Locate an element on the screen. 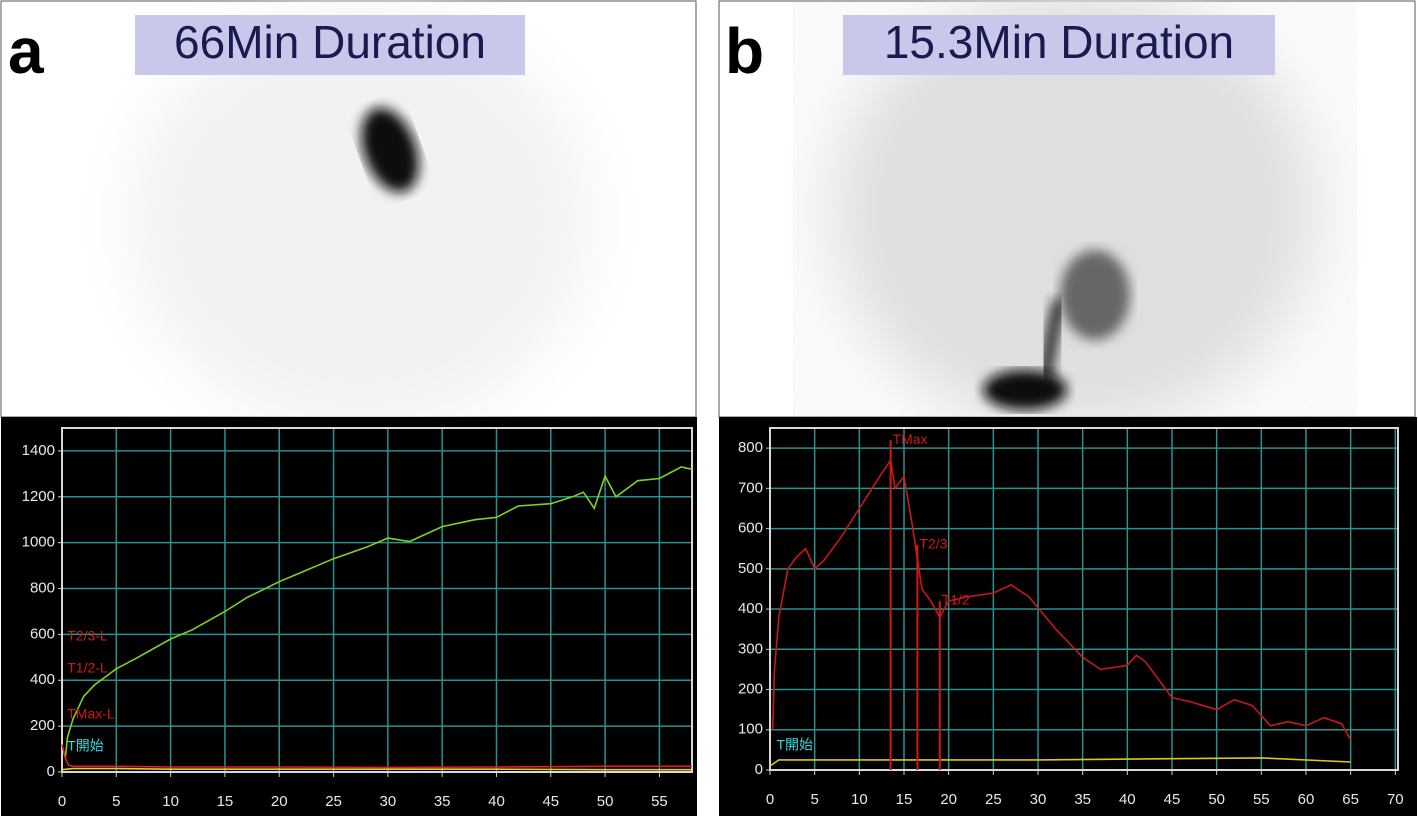  image-label: 15.3Min Duration is located at coordinates (1059, 42).